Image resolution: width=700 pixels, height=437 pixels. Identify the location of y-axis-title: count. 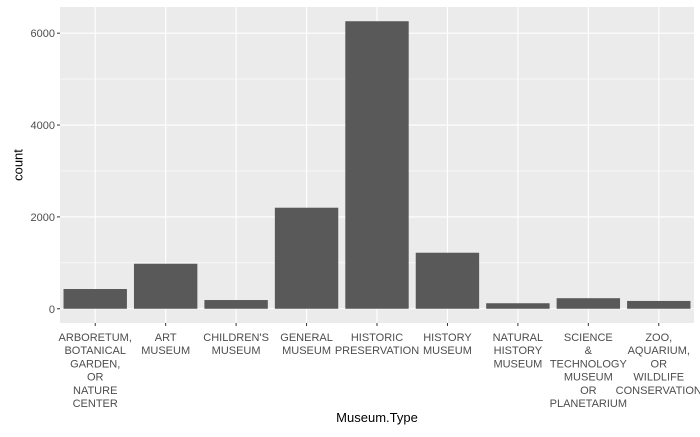
(18, 165).